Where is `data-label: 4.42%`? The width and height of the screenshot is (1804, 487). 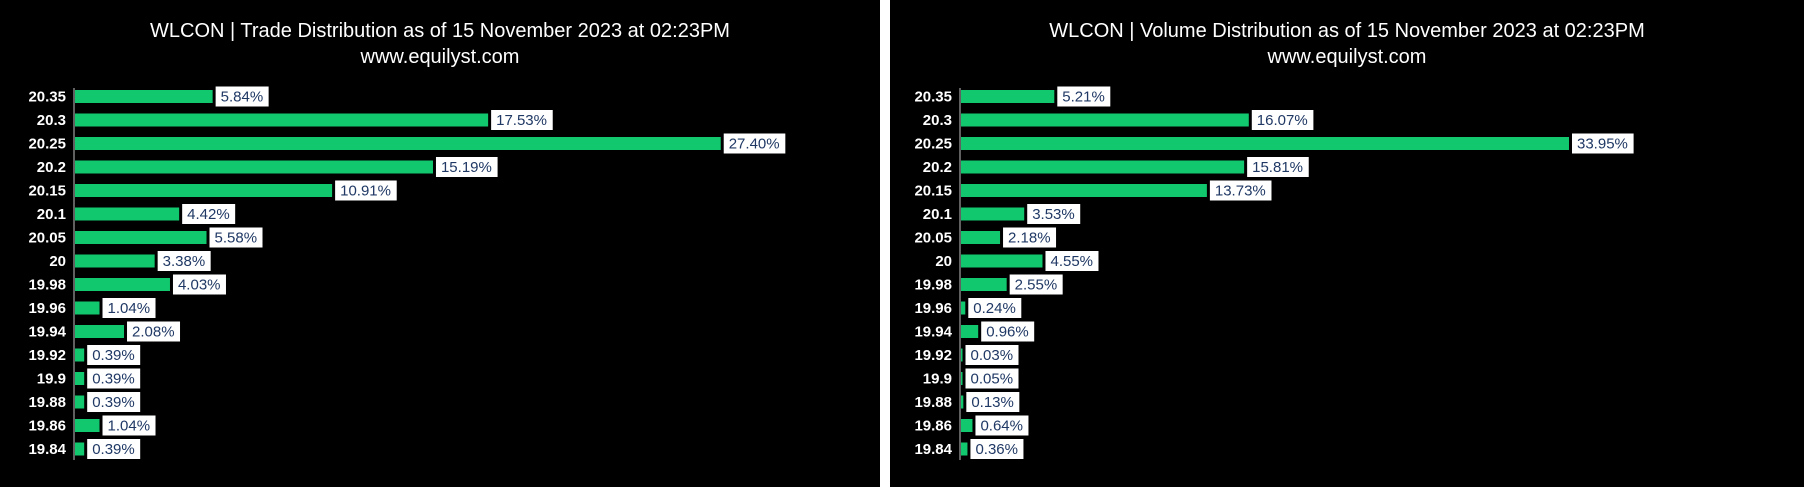 data-label: 4.42% is located at coordinates (208, 214).